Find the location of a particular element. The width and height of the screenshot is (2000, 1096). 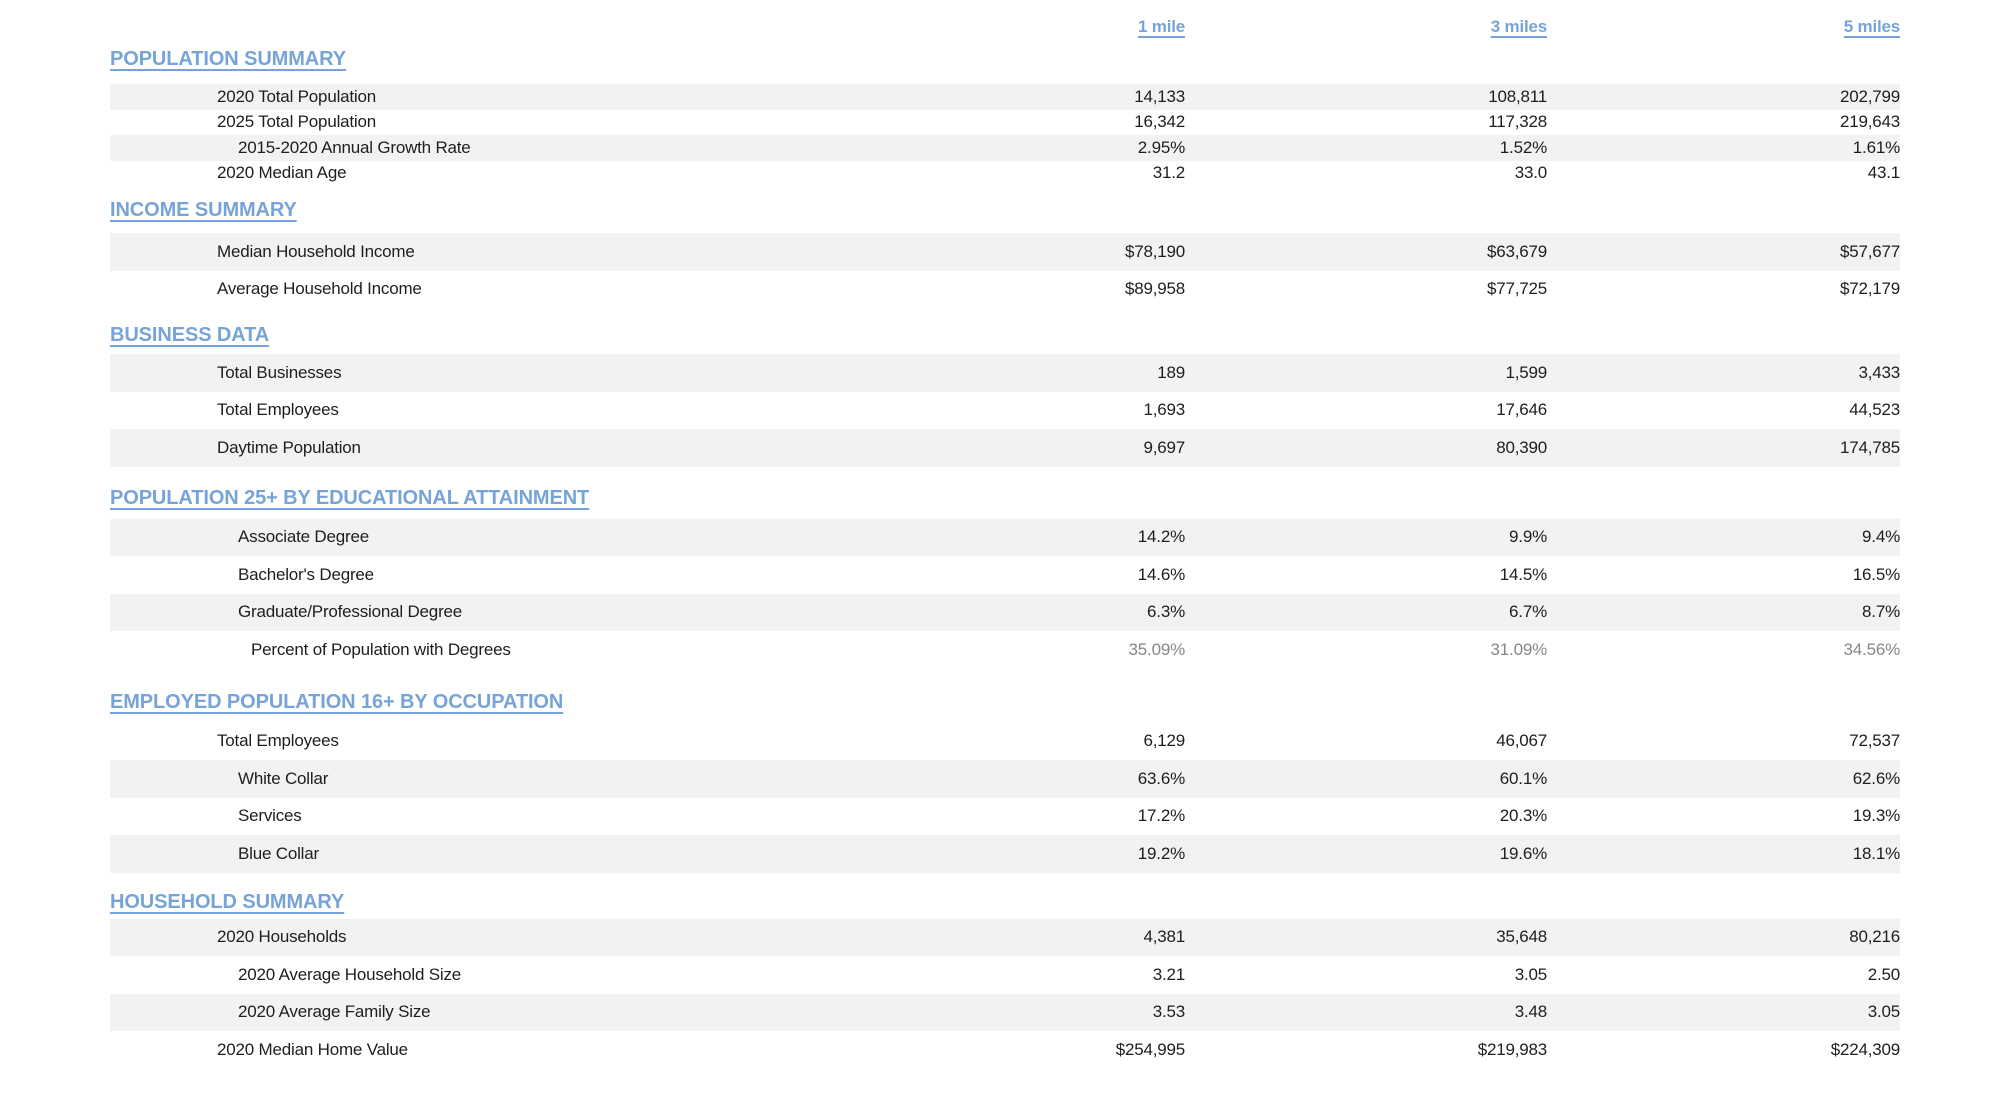

row-value-3-miles: 14.5% is located at coordinates (1523, 574).